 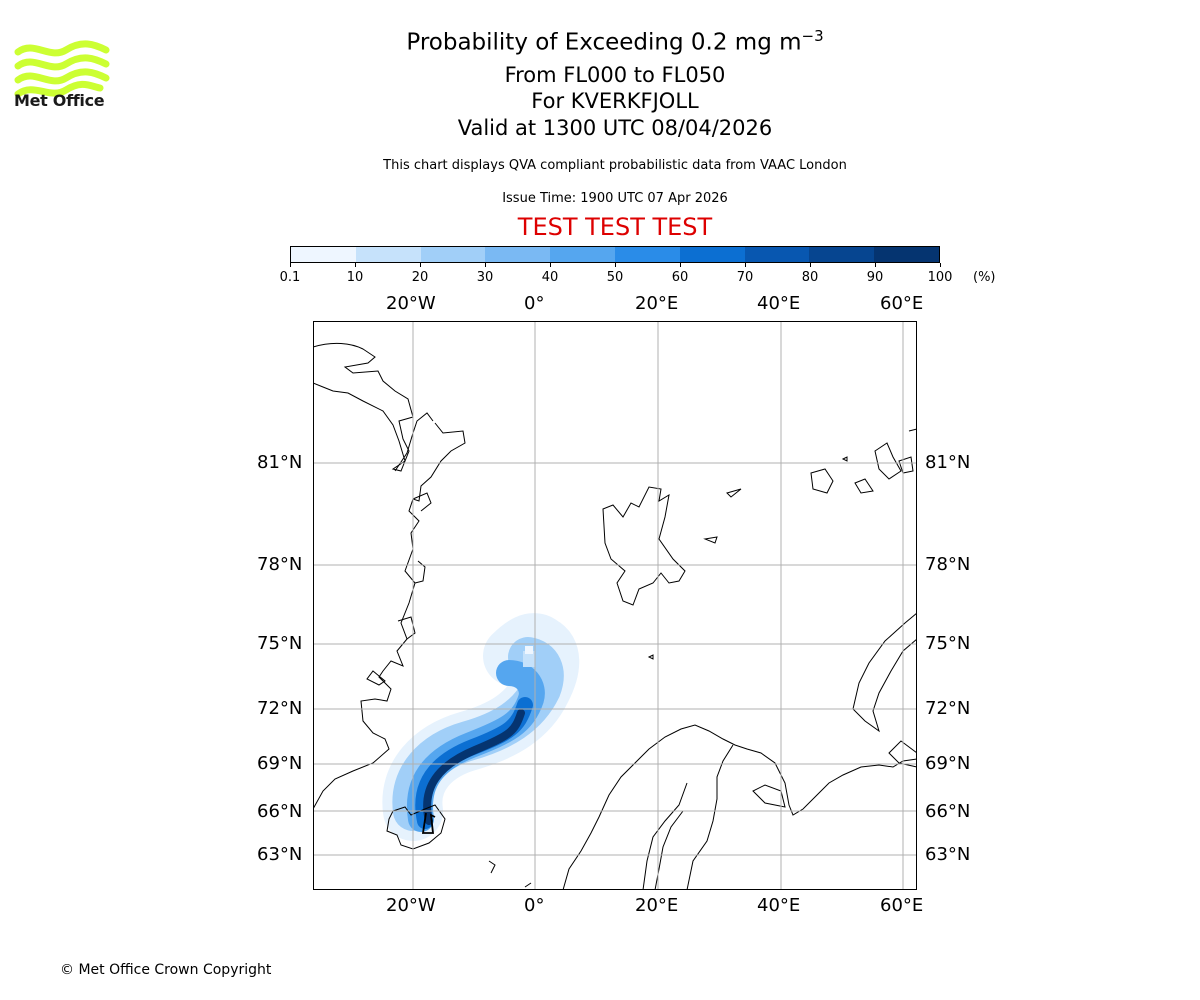 What do you see at coordinates (615, 101) in the screenshot?
I see `volcano-name: For KVERKFJOLL` at bounding box center [615, 101].